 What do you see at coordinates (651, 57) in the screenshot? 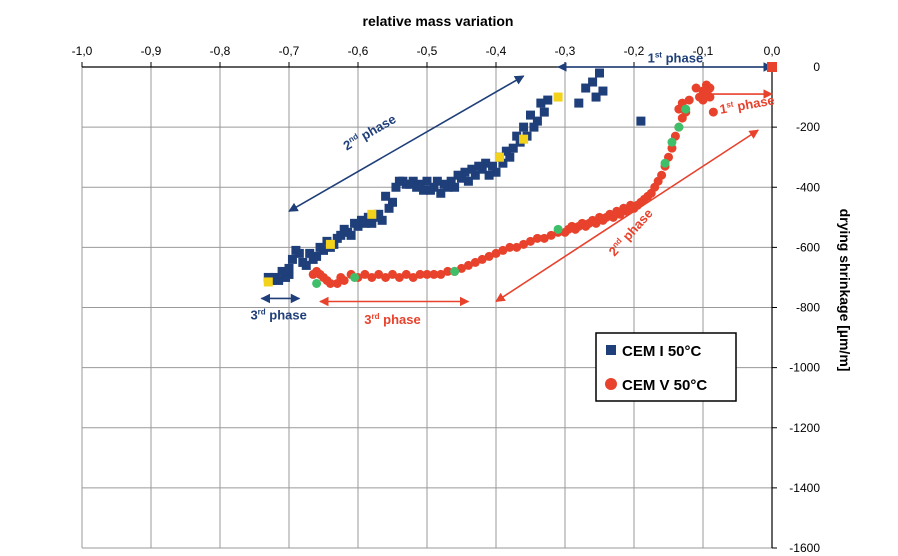
I see `phase-label-base: 1` at bounding box center [651, 57].